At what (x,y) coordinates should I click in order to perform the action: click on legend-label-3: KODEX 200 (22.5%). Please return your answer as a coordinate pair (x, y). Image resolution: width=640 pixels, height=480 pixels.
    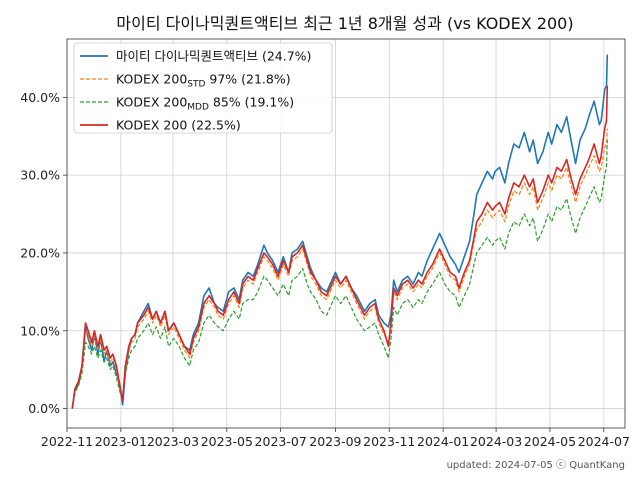
    Looking at the image, I should click on (178, 125).